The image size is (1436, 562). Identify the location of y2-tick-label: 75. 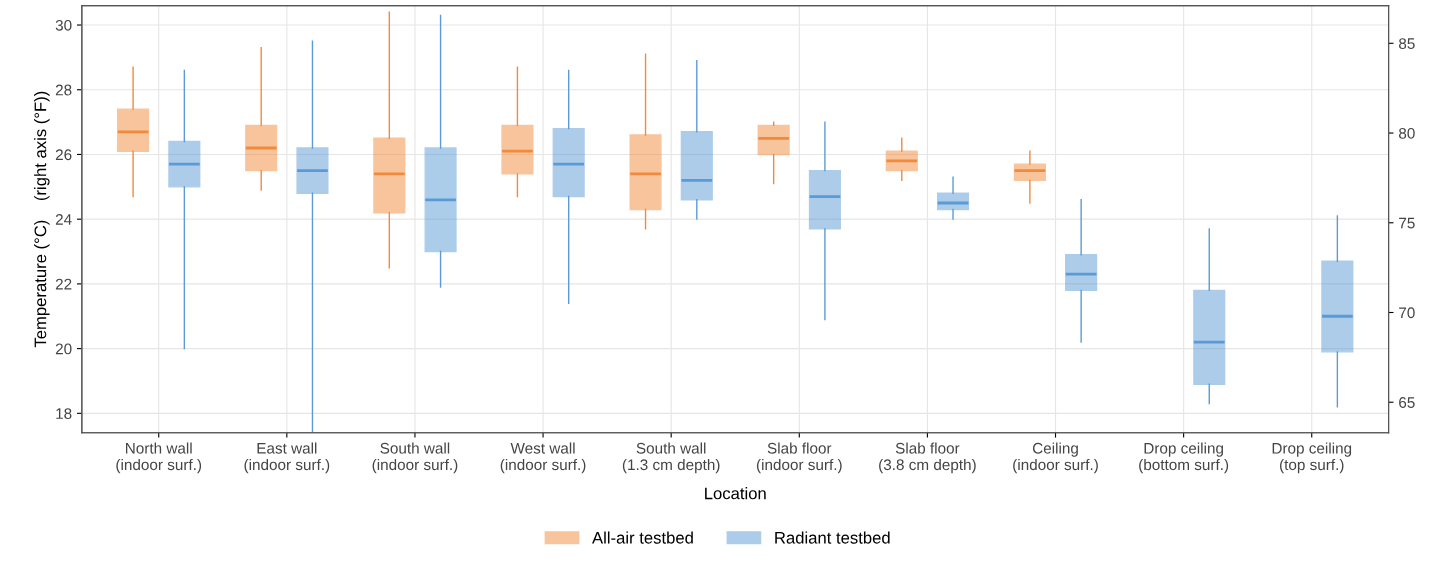
(1407, 223).